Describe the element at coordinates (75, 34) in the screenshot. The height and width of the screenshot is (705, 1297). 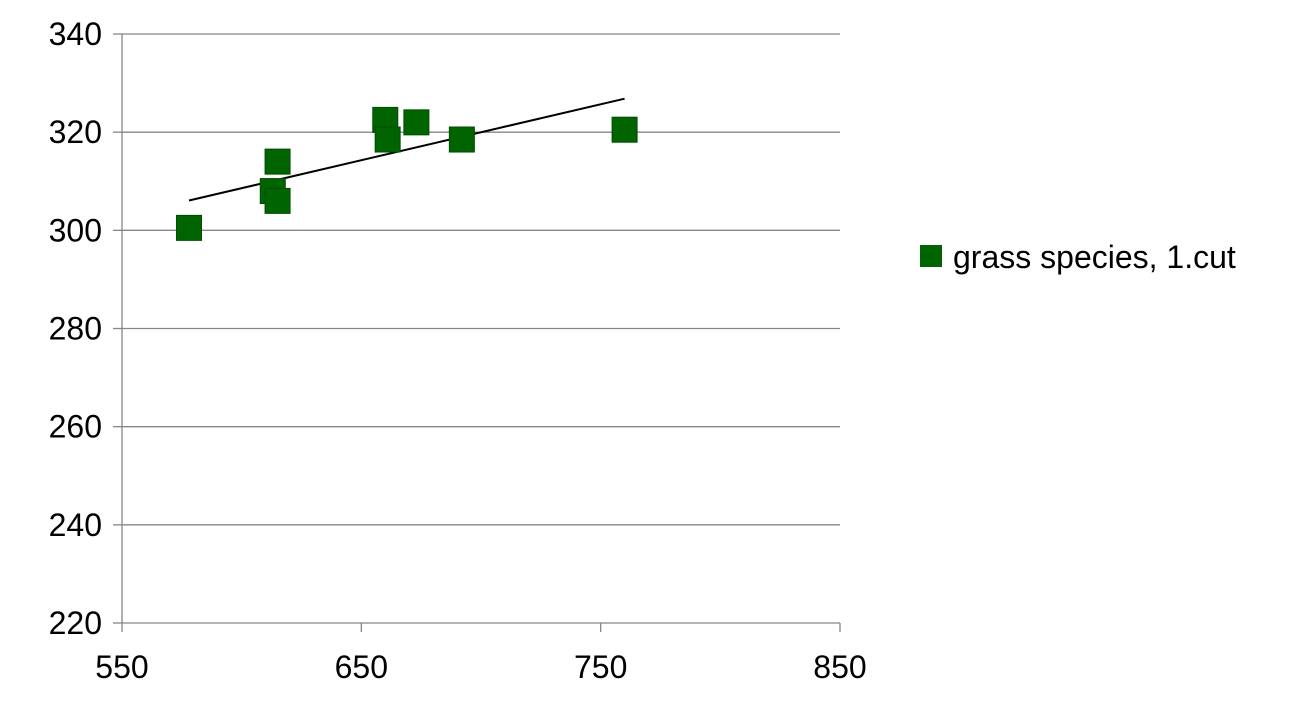
I see `y-tick-label: 340` at that location.